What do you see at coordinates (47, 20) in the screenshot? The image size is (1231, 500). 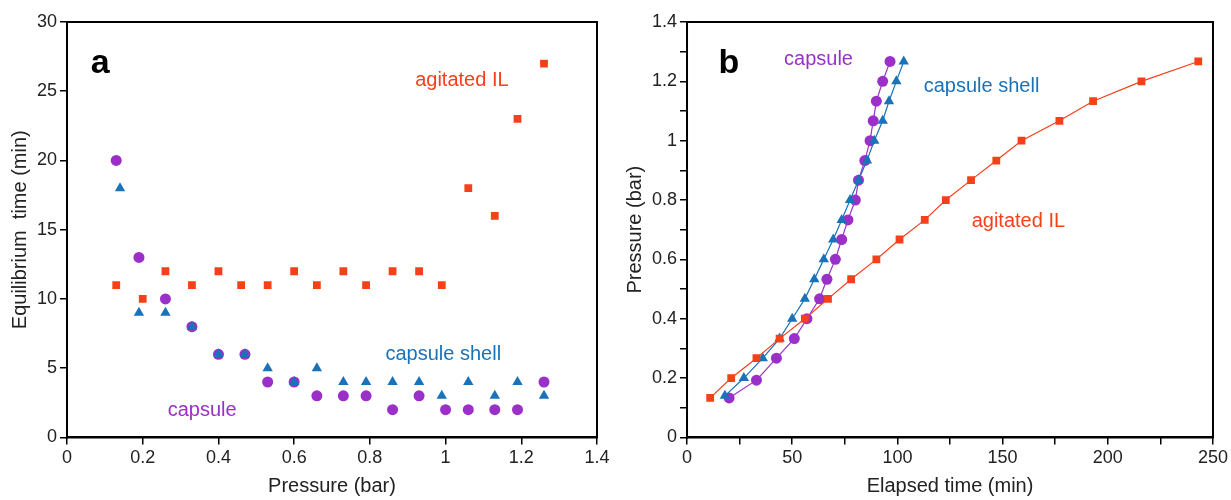 I see `y-tick-label: 30` at bounding box center [47, 20].